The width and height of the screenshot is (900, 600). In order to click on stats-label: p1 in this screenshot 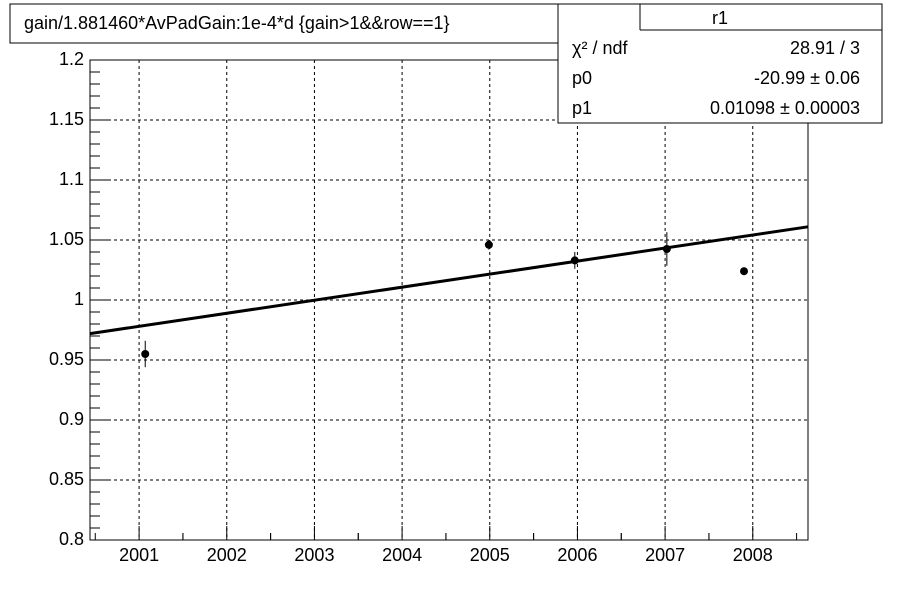, I will do `click(582, 108)`.